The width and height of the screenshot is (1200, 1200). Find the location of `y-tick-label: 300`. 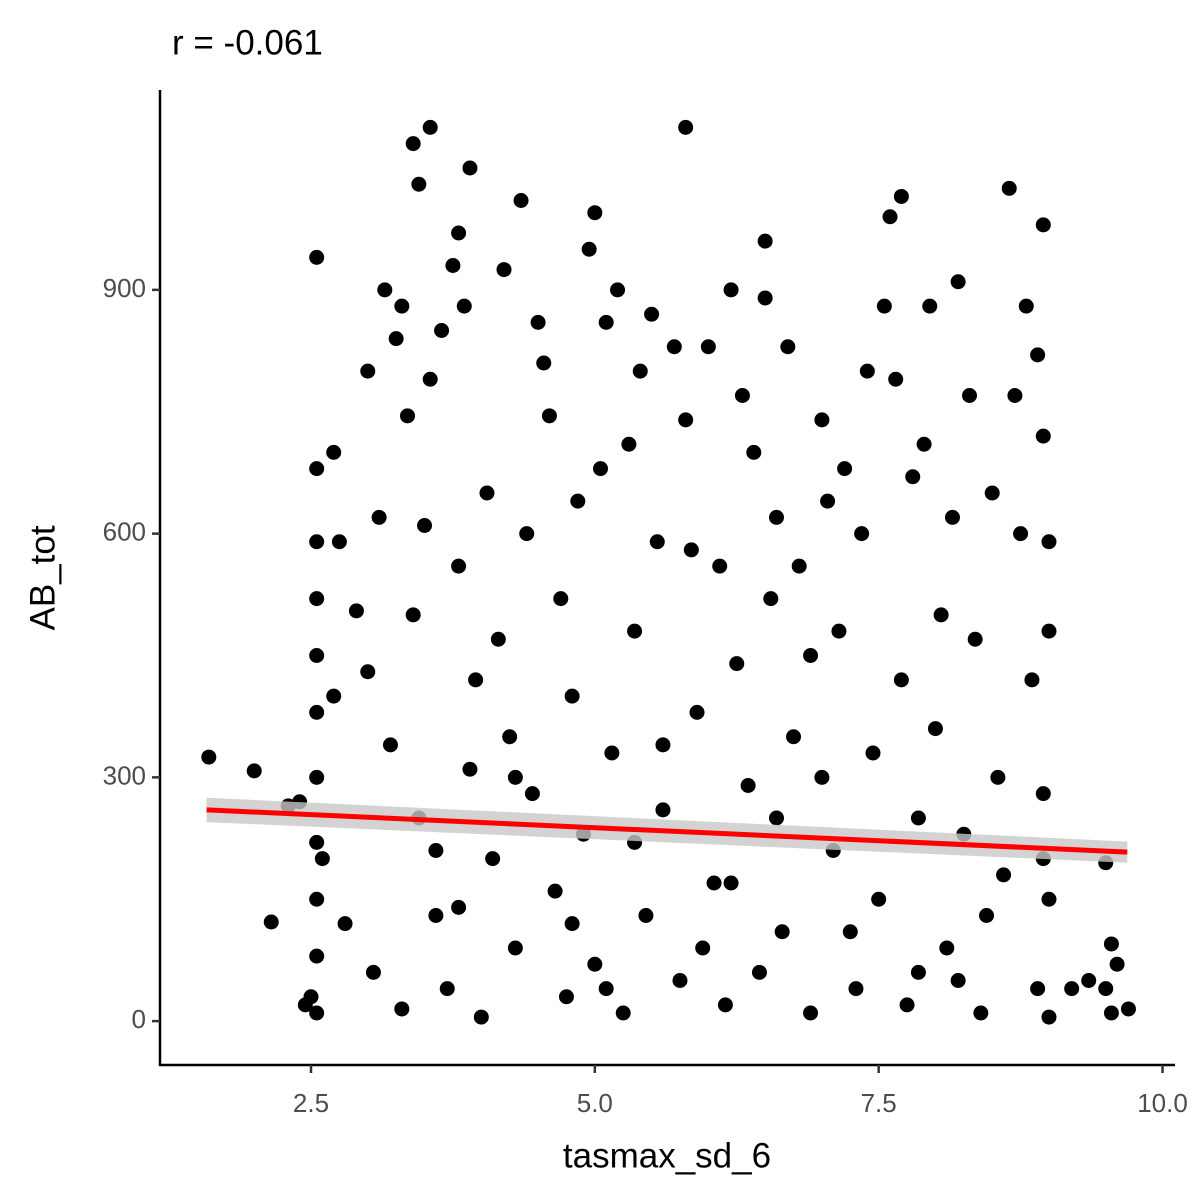

y-tick-label: 300 is located at coordinates (124, 775).